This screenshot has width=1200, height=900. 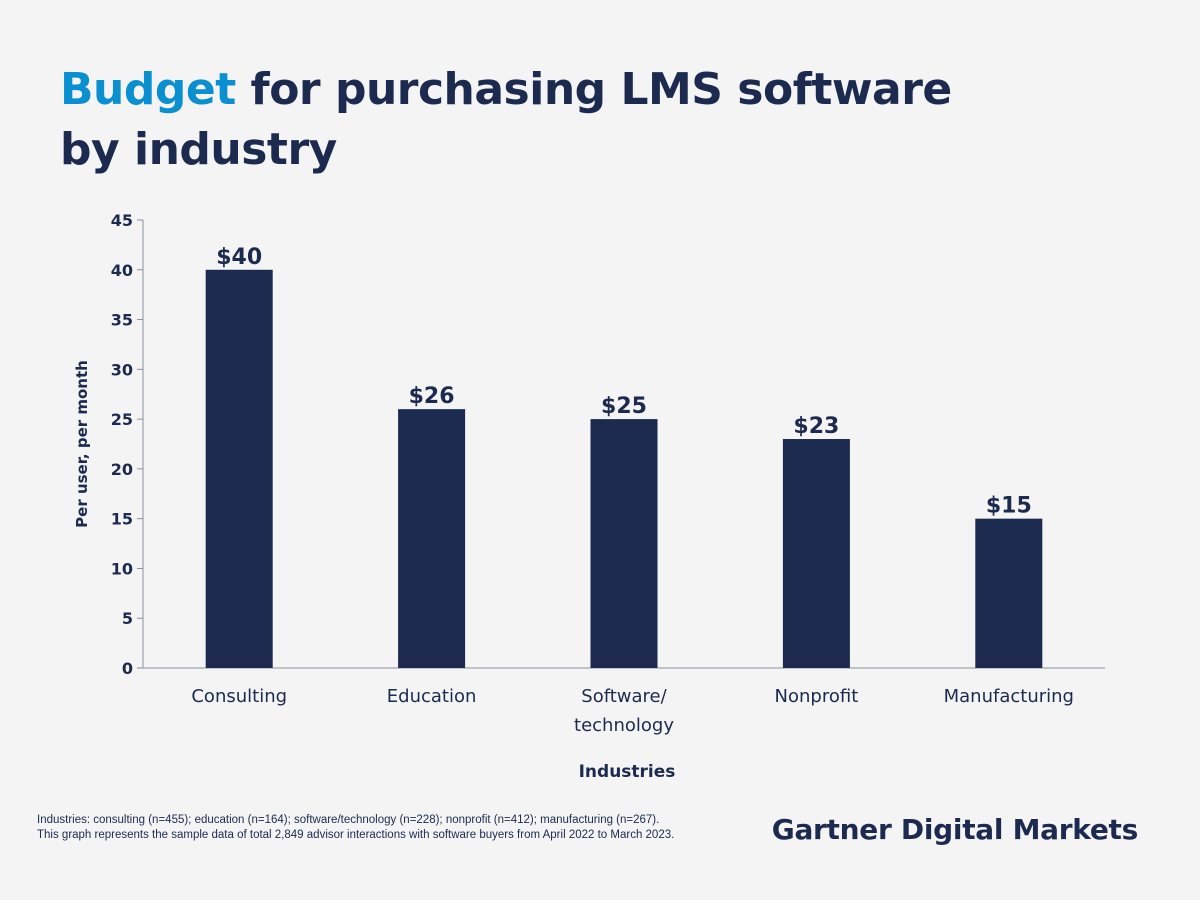 What do you see at coordinates (817, 696) in the screenshot?
I see `x-tick-label: Nonprofit` at bounding box center [817, 696].